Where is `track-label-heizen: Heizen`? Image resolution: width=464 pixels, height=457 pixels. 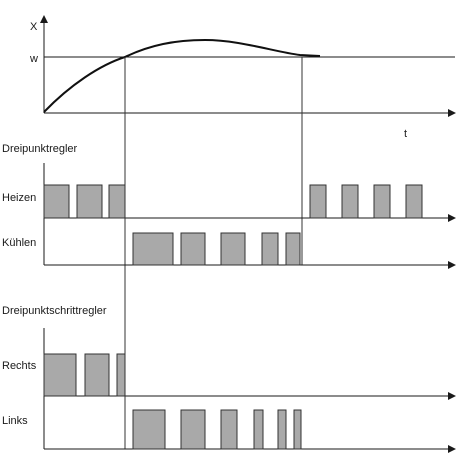
track-label-heizen: Heizen is located at coordinates (19, 198).